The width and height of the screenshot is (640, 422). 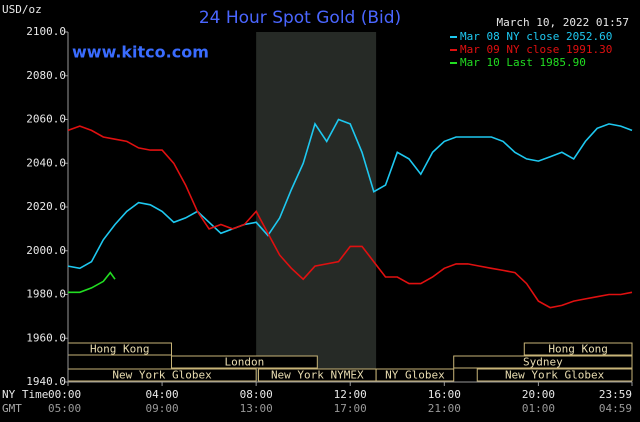 What do you see at coordinates (92, 282) in the screenshot?
I see `series-line` at bounding box center [92, 282].